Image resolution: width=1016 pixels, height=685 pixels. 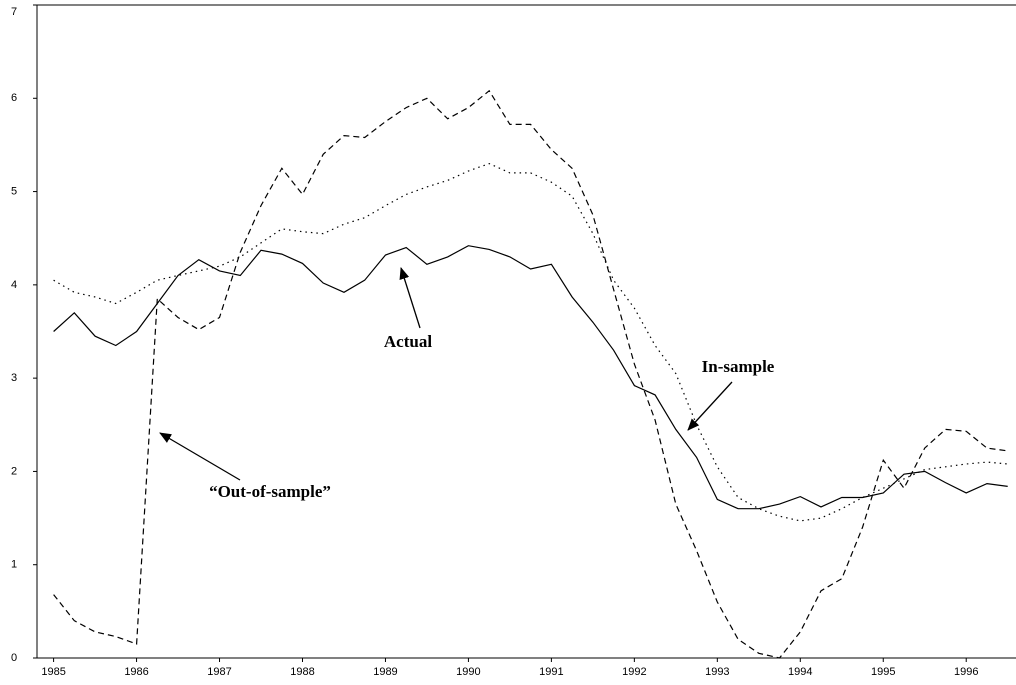 What do you see at coordinates (408, 341) in the screenshot?
I see `annotation: Actual` at bounding box center [408, 341].